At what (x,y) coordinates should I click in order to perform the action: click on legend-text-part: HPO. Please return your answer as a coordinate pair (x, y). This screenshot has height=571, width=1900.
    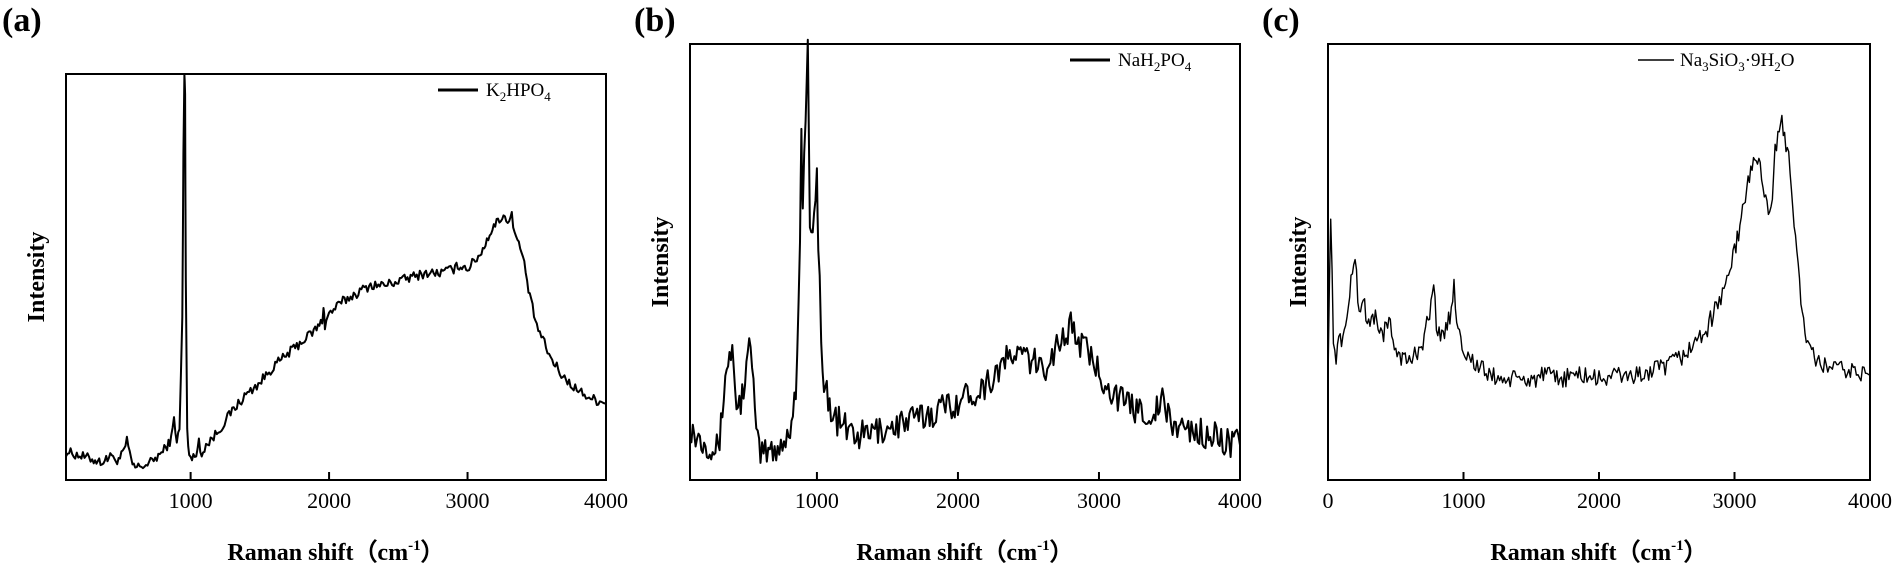
    Looking at the image, I should click on (525, 90).